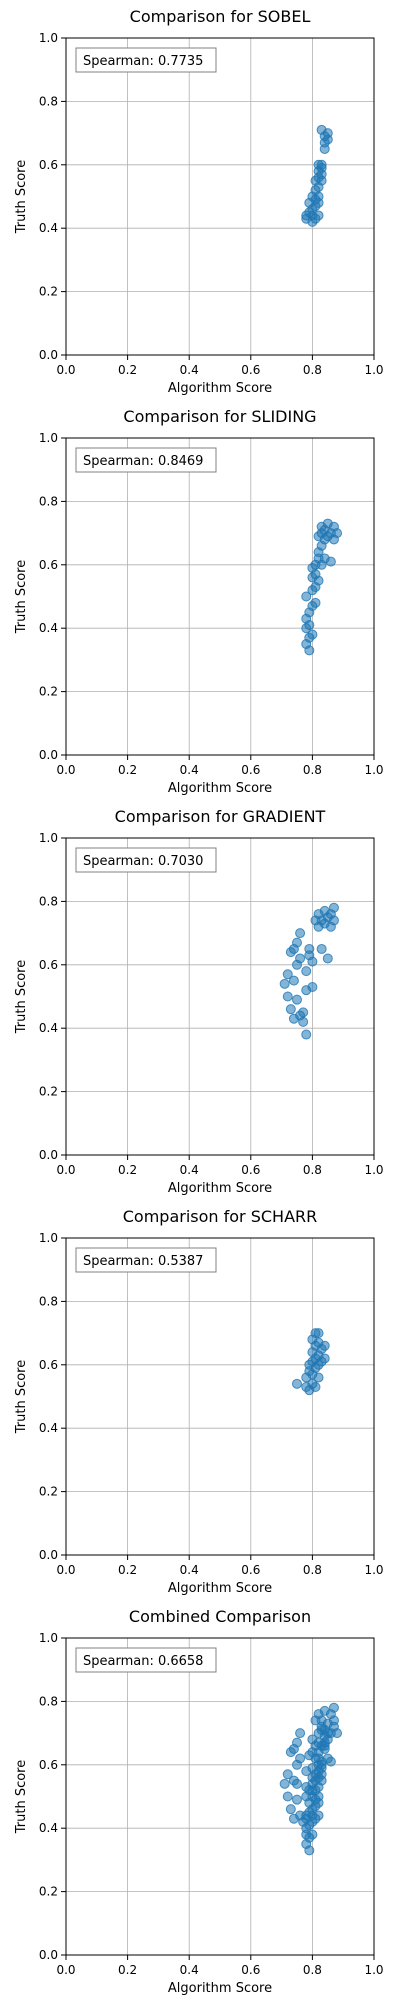 The image size is (400, 2000). What do you see at coordinates (143, 1261) in the screenshot?
I see `spearman-annotation: Spearman: 0.5387` at bounding box center [143, 1261].